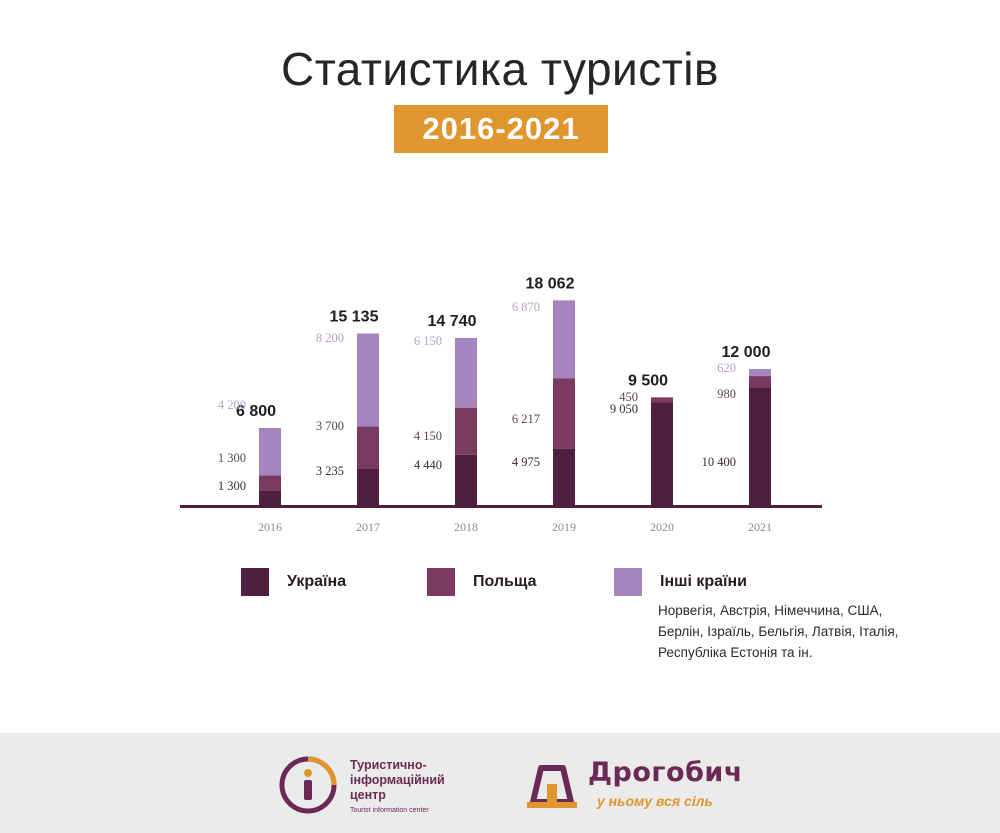 This screenshot has height=833, width=1000. I want to click on value-label-2018-series-1: 4 150, so click(428, 436).